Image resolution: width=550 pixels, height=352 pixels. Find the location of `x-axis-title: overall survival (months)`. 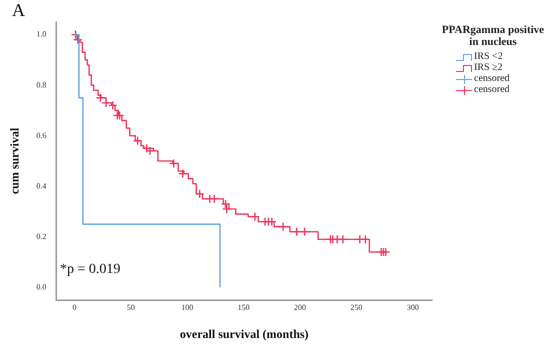

x-axis-title: overall survival (months) is located at coordinates (244, 333).